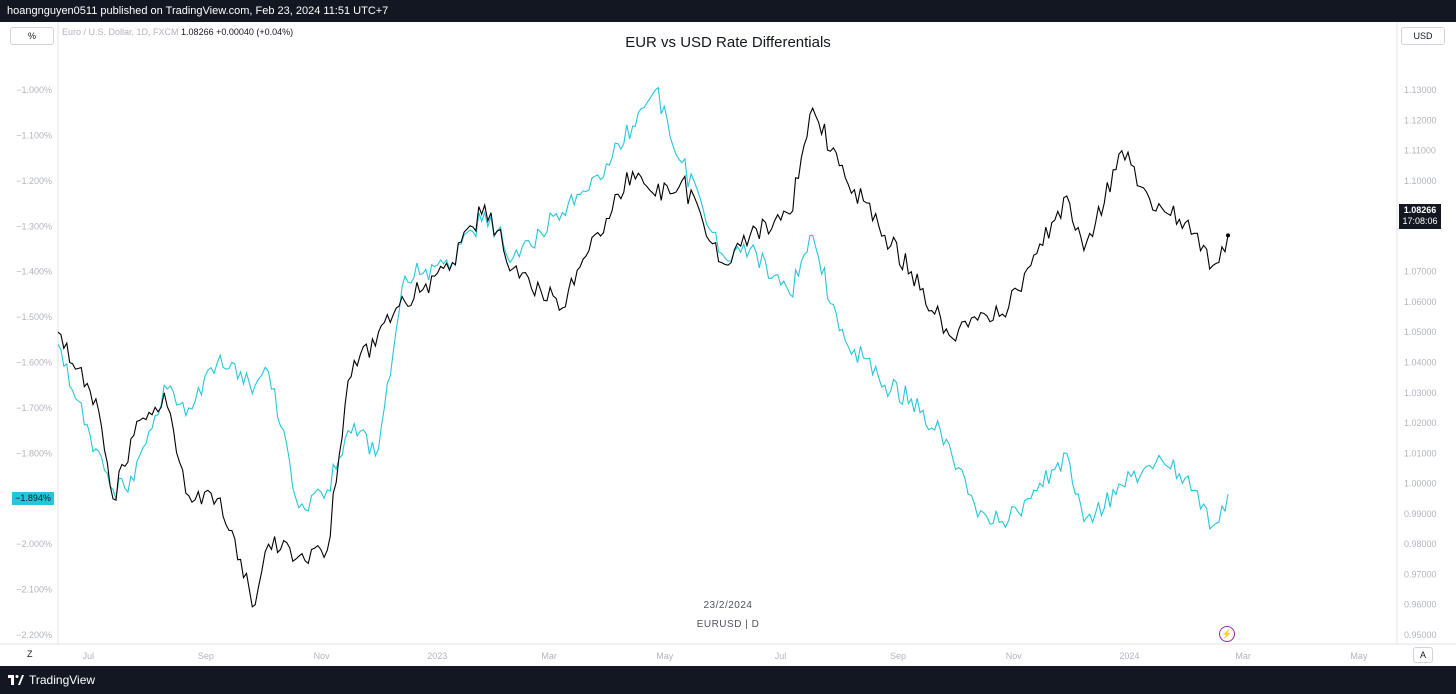 The width and height of the screenshot is (1456, 694). What do you see at coordinates (1420, 90) in the screenshot?
I see `right-tick-label: 1.13000` at bounding box center [1420, 90].